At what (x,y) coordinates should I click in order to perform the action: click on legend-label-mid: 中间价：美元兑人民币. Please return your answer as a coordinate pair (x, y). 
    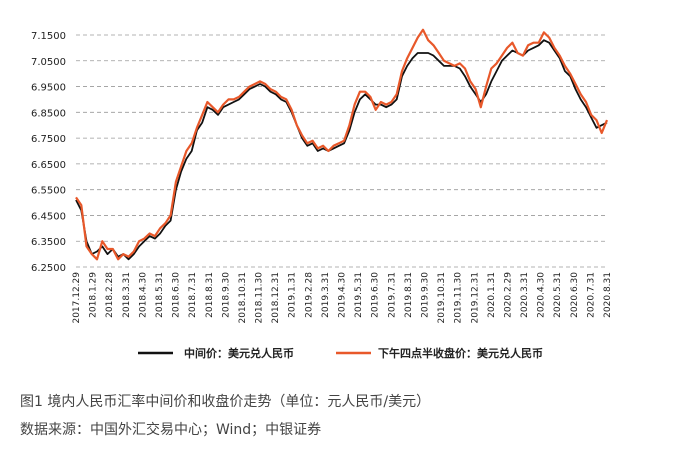
    Looking at the image, I should click on (239, 353).